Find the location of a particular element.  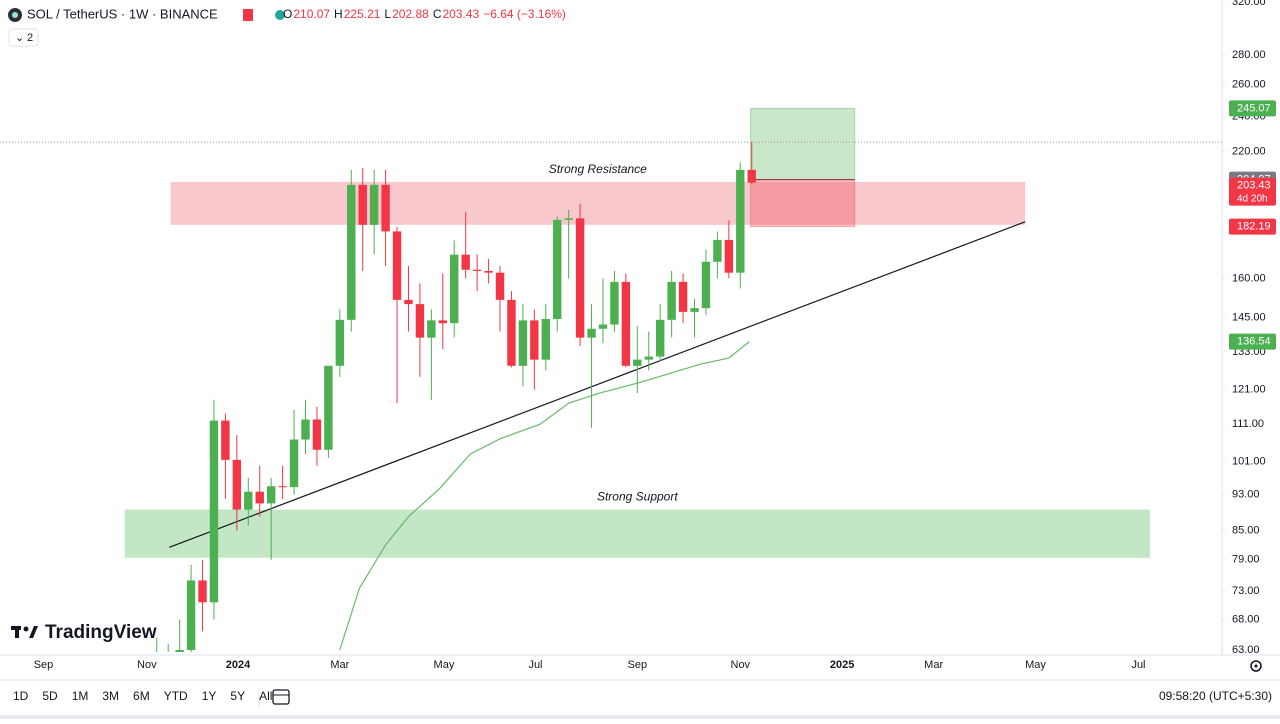

x-tick-label: May is located at coordinates (1035, 665).